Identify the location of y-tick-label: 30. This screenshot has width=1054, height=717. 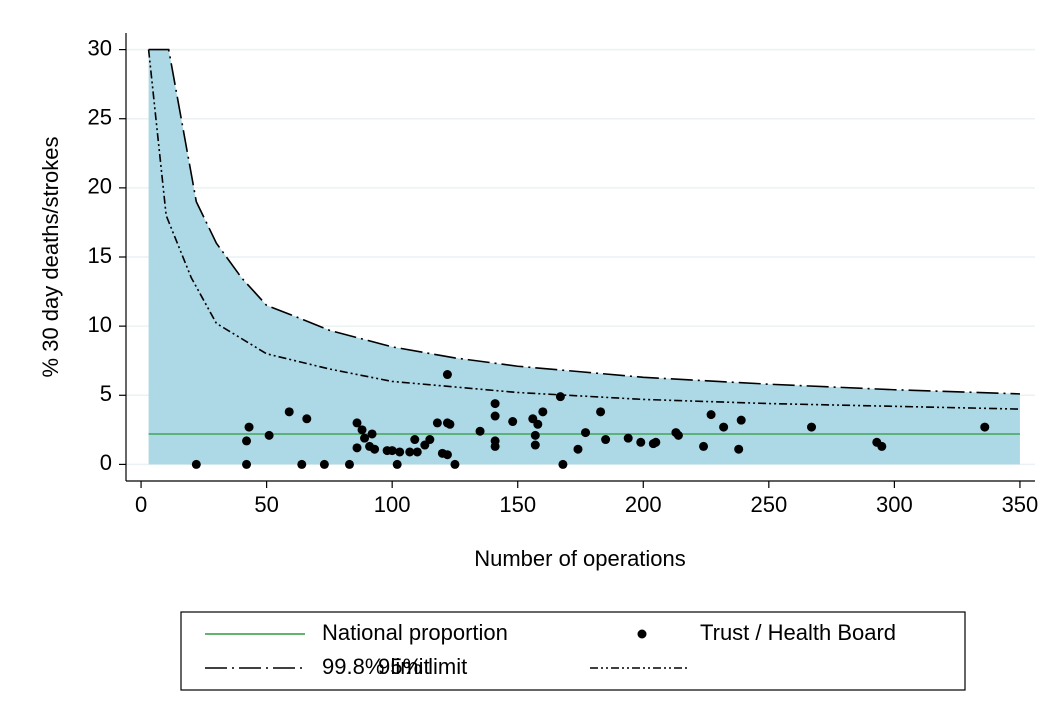
(100, 47).